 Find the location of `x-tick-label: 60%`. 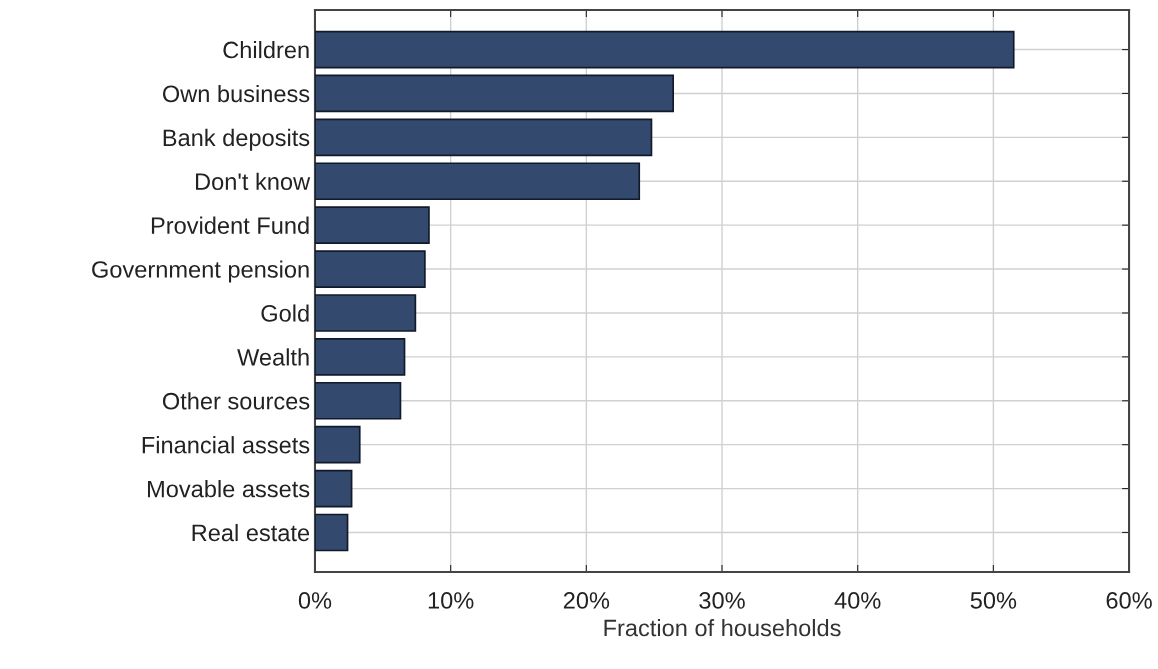

x-tick-label: 60% is located at coordinates (1129, 600).